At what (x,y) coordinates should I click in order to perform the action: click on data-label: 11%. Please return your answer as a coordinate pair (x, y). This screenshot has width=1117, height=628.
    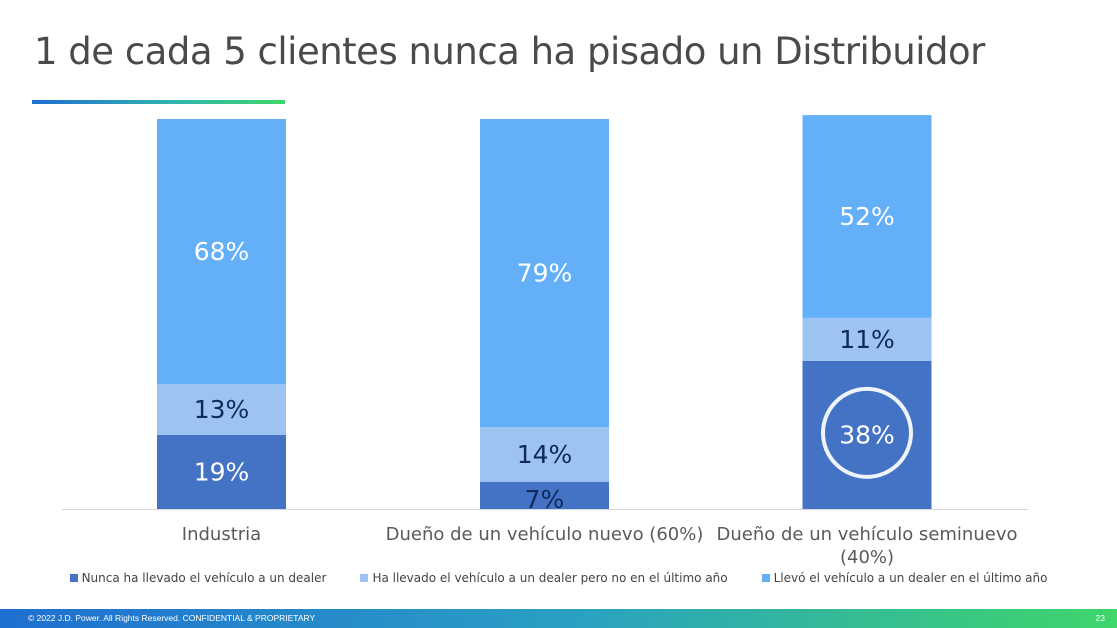
    Looking at the image, I should click on (867, 339).